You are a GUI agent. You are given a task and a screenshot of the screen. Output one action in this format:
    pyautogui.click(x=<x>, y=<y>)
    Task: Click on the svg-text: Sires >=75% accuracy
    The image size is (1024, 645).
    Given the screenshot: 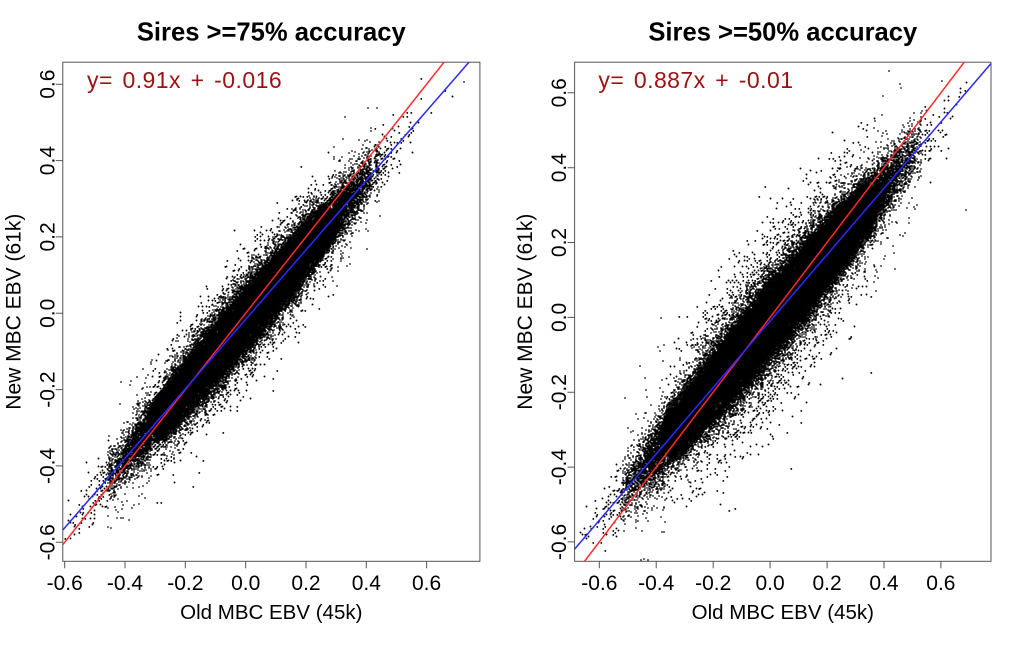 What is the action you would take?
    pyautogui.click(x=272, y=33)
    